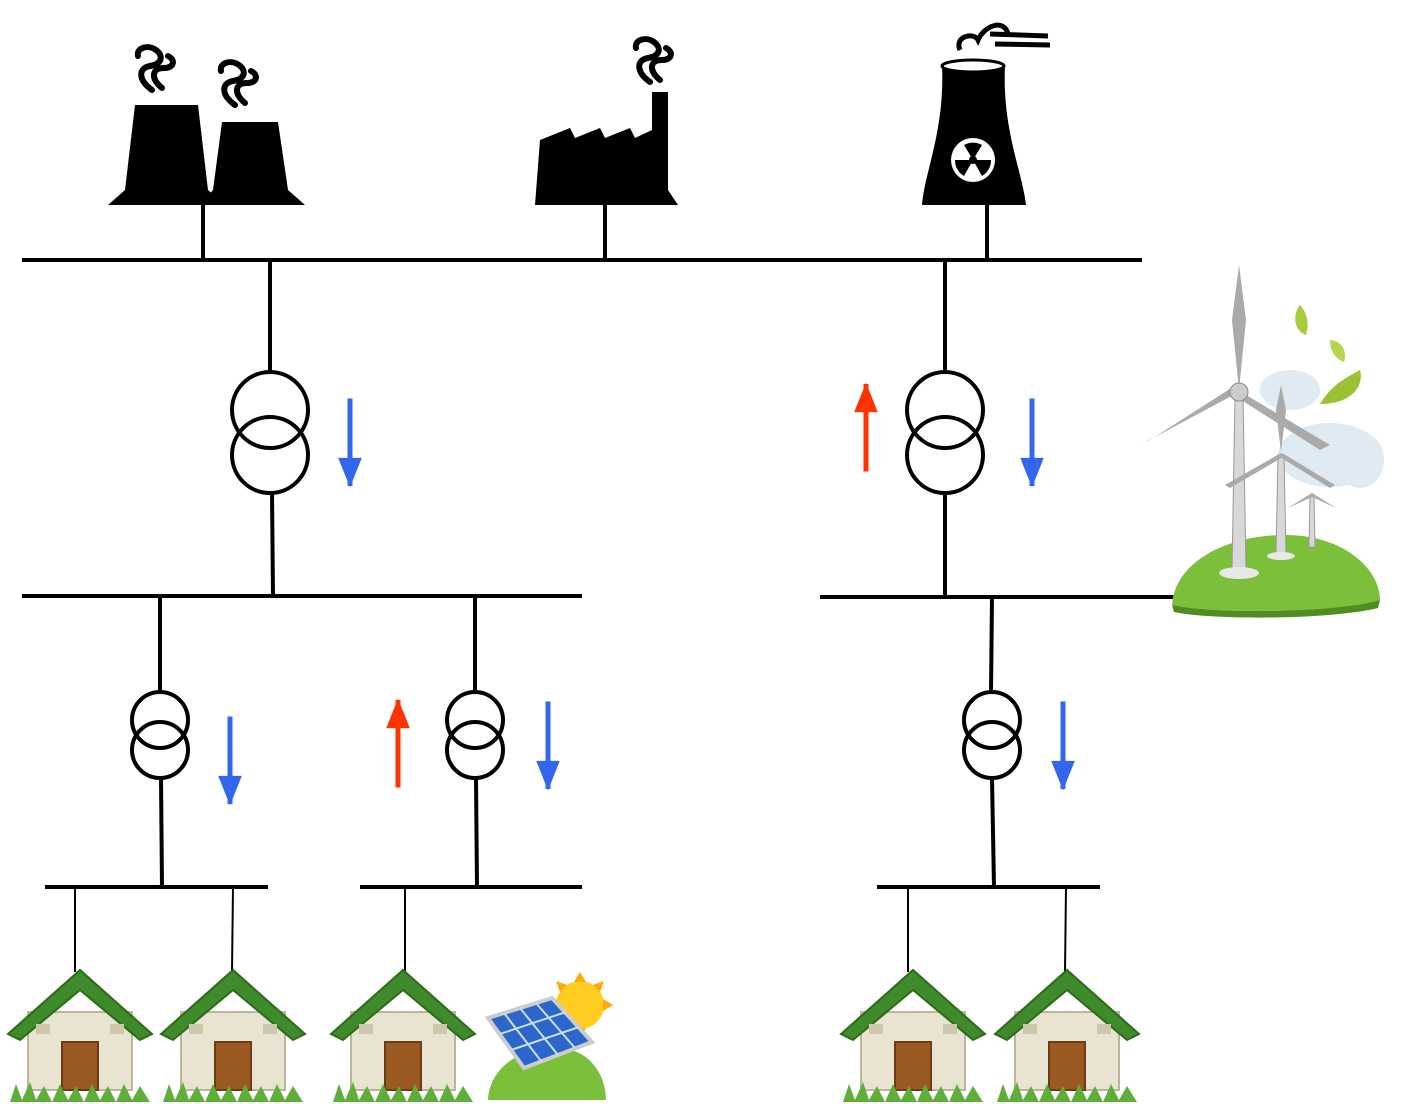 The height and width of the screenshot is (1104, 1406). Describe the element at coordinates (1262, 441) in the screenshot. I see `wind-farm` at that location.